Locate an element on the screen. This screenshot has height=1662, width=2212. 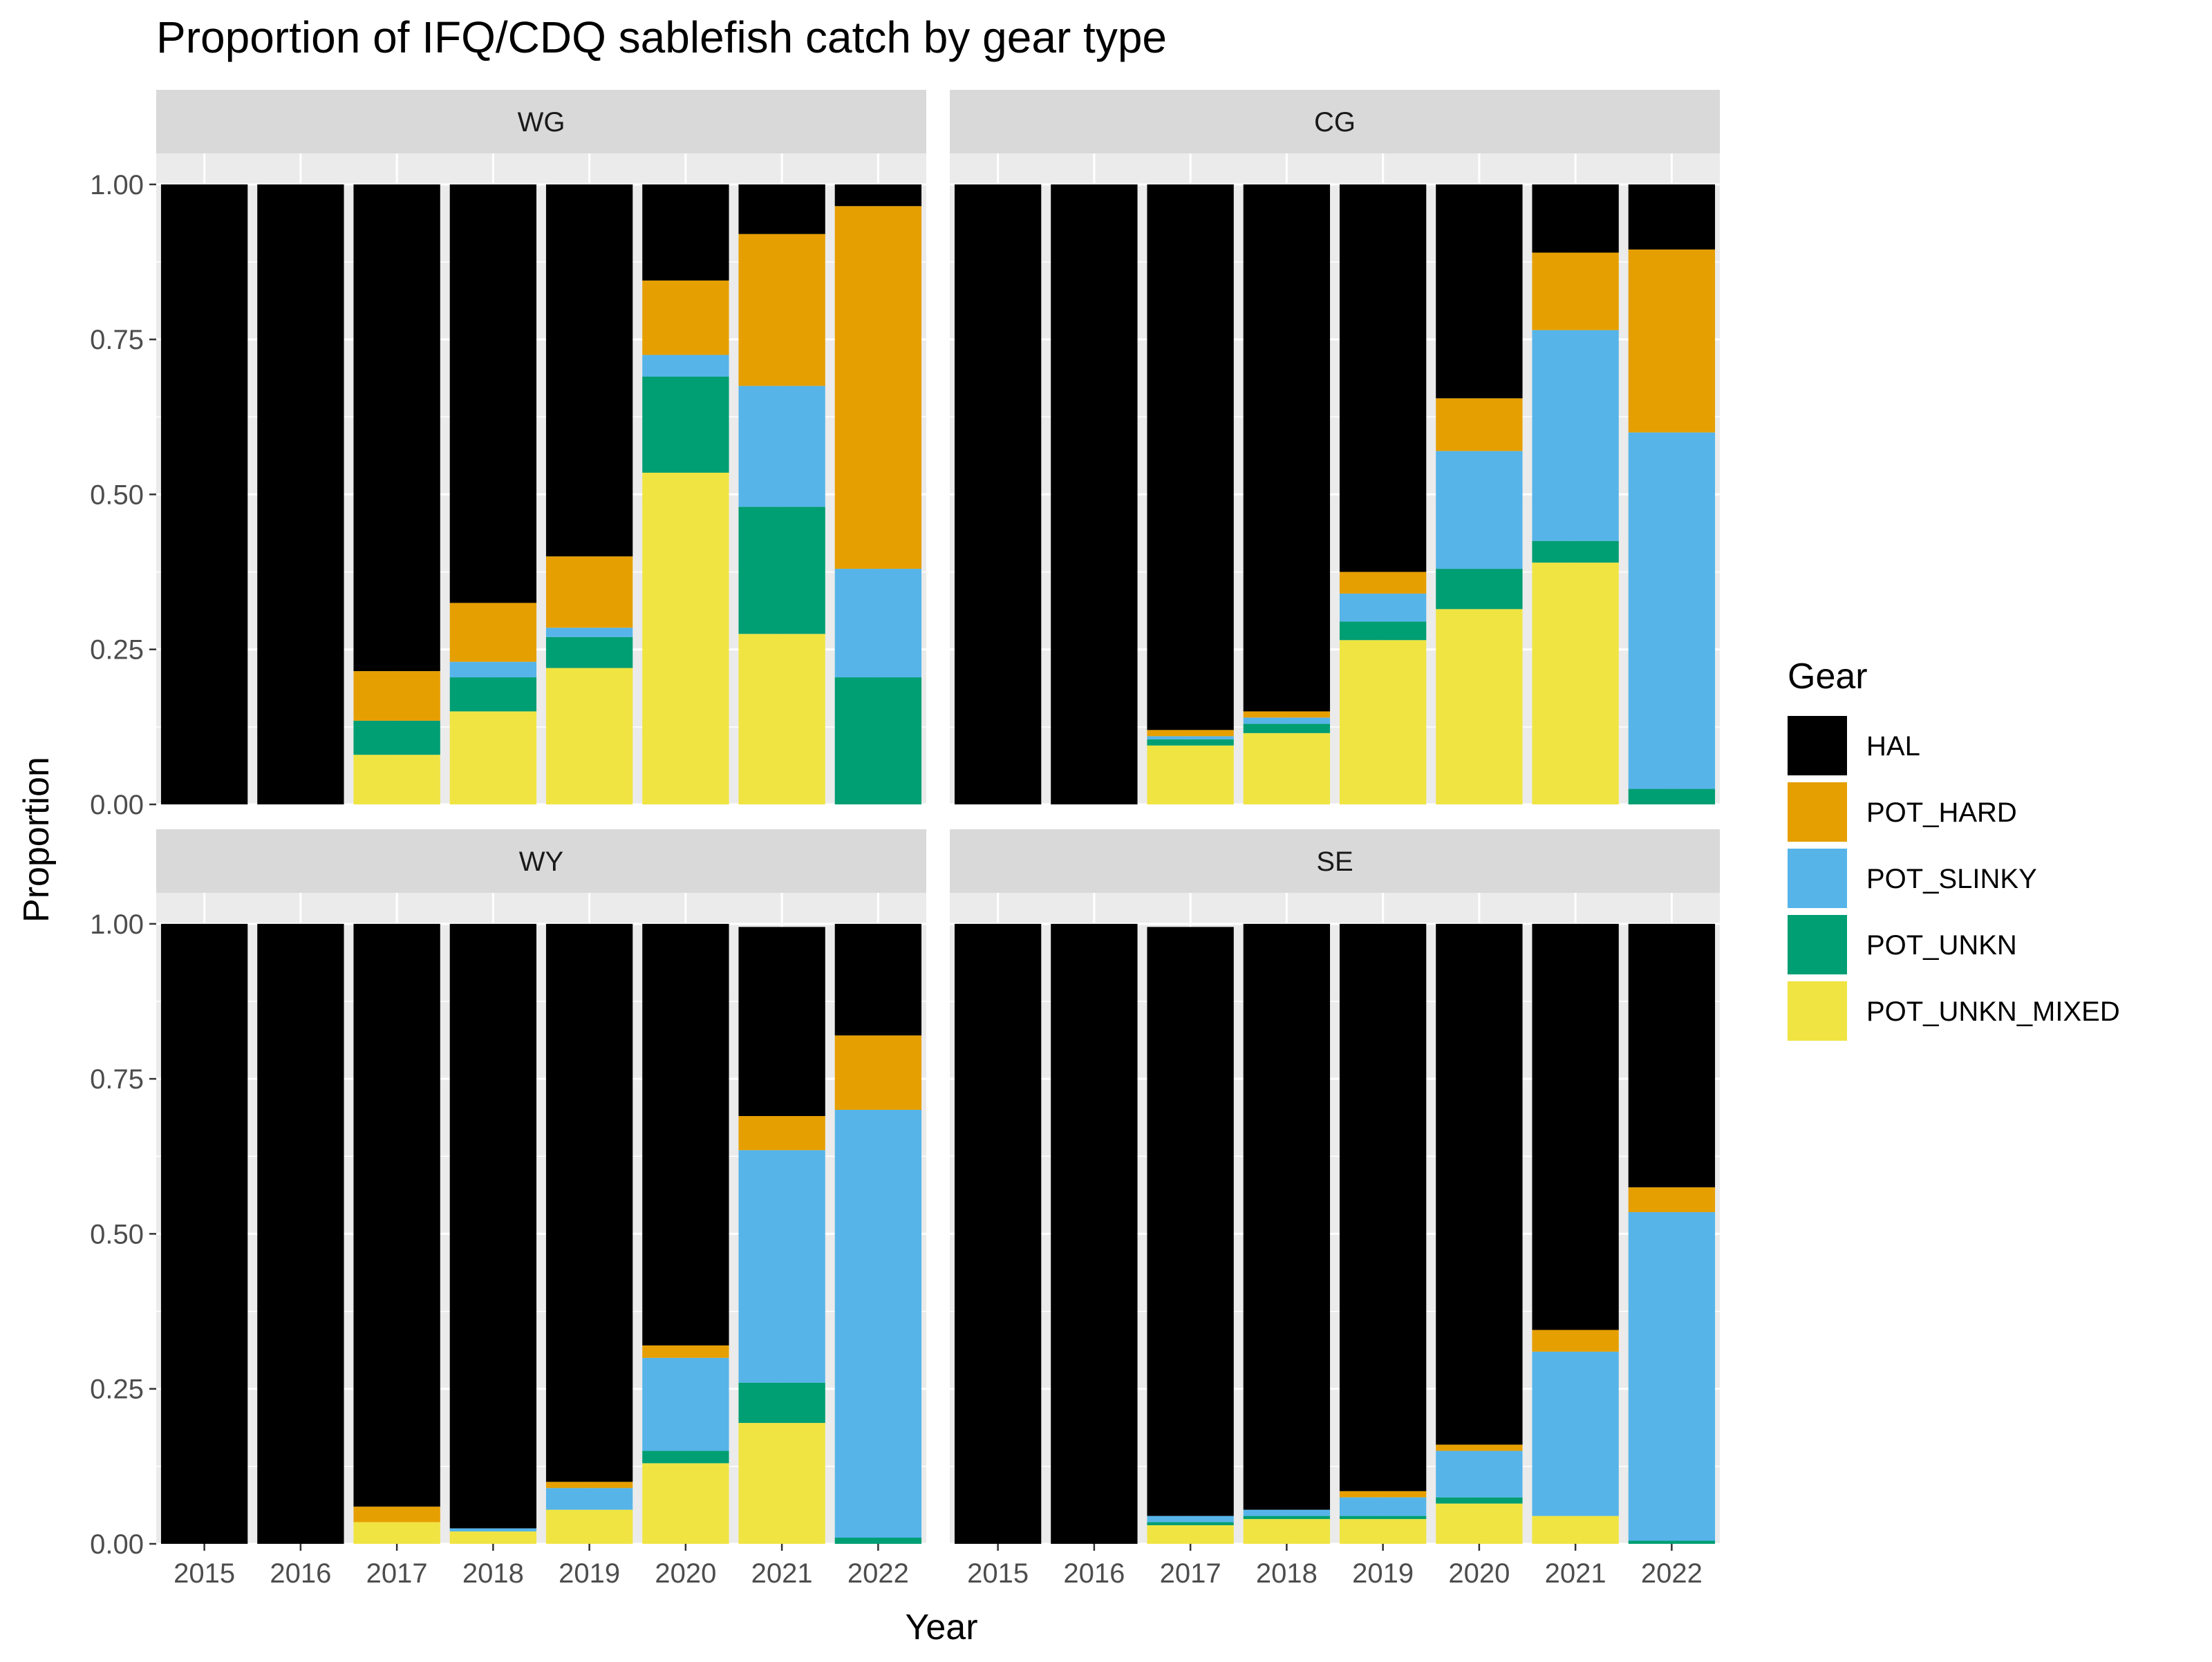
x-tick-label: 2015 is located at coordinates (204, 1573).